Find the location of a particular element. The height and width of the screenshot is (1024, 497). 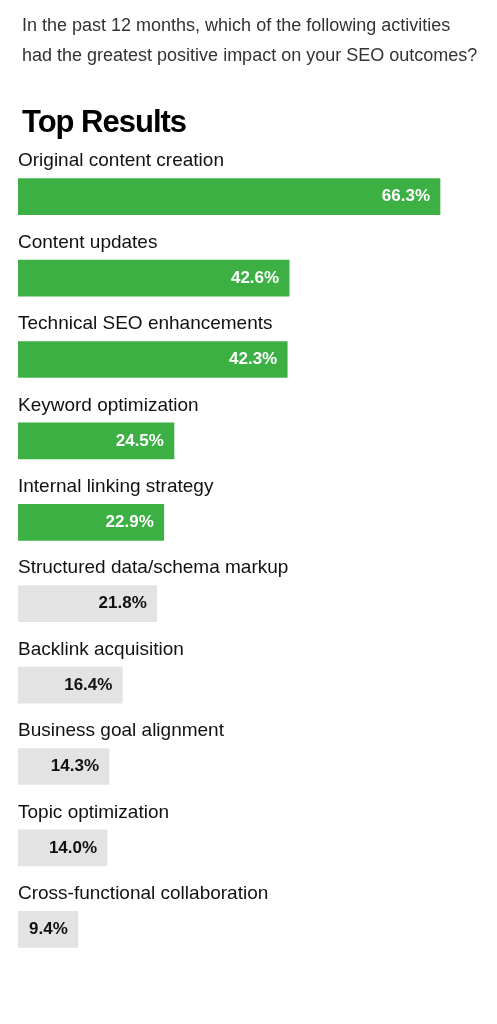

chart-title: In the past 12 months, which of the following activities had the greatest positive impact on your SEO outcomes? is located at coordinates (250, 40).